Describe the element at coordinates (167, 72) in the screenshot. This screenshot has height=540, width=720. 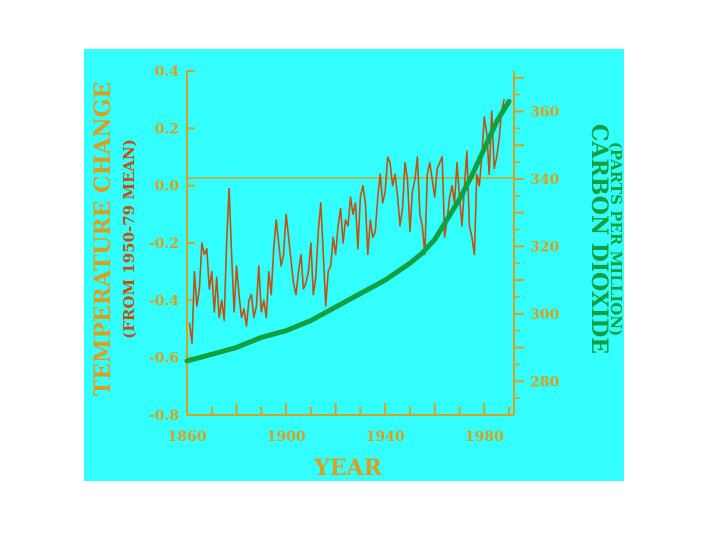
I see `y-tick-label: 0.4` at that location.